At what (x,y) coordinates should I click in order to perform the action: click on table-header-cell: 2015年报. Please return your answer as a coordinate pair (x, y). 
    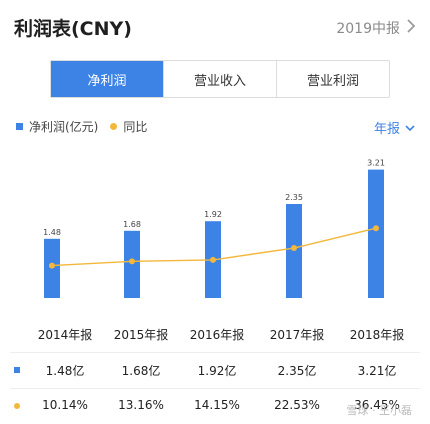
    Looking at the image, I should click on (141, 335).